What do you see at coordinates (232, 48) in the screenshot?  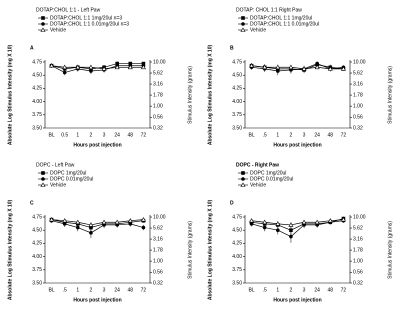 I see `panel-letter: B` at bounding box center [232, 48].